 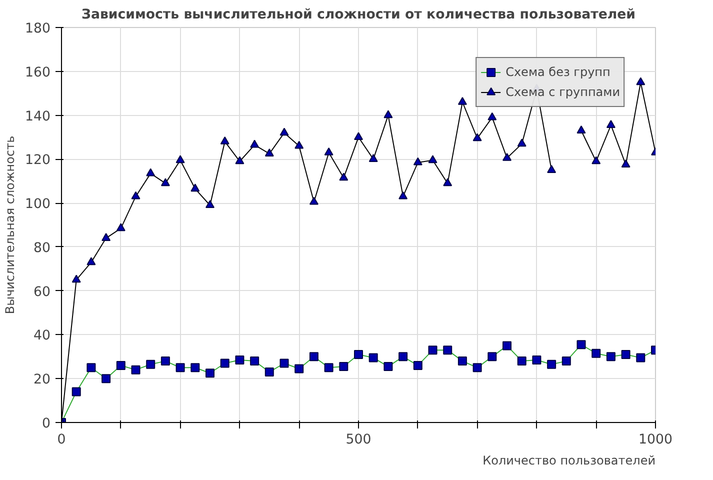 What do you see at coordinates (42, 380) in the screenshot?
I see `y-tick-label: 20` at bounding box center [42, 380].